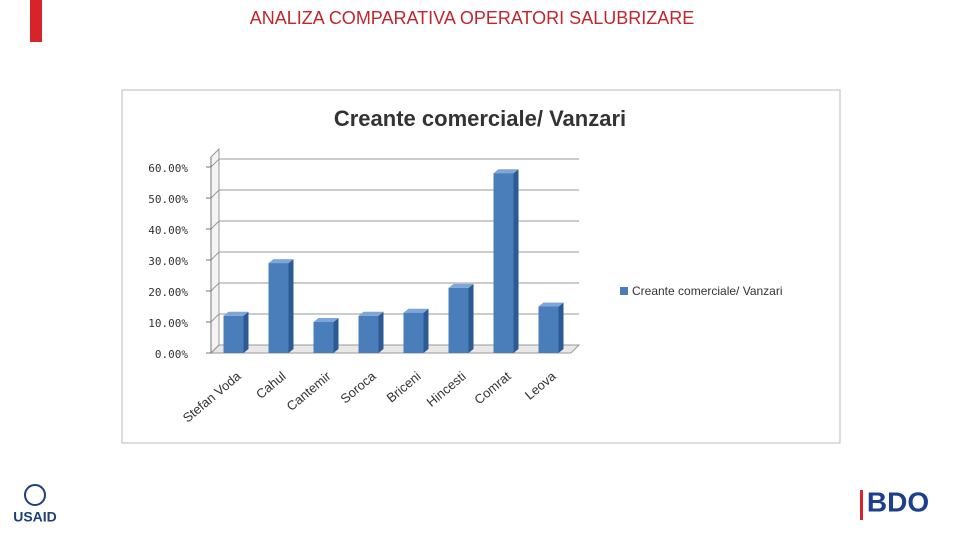 The height and width of the screenshot is (540, 960). I want to click on usaid-logo: USAID, so click(35, 504).